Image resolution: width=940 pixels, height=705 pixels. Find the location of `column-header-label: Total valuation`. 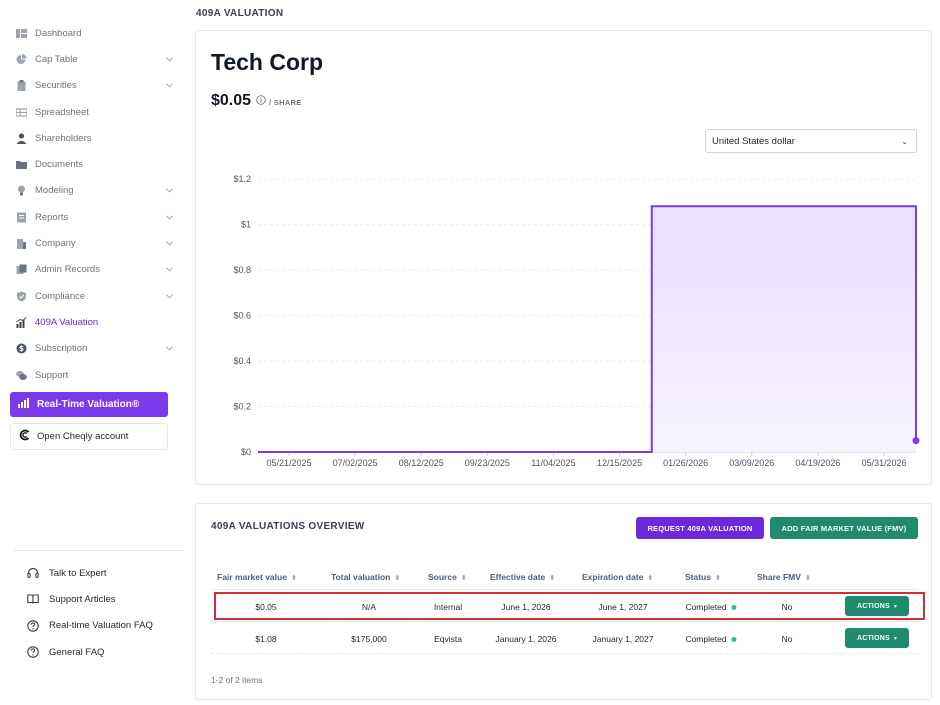

column-header-label: Total valuation is located at coordinates (361, 577).